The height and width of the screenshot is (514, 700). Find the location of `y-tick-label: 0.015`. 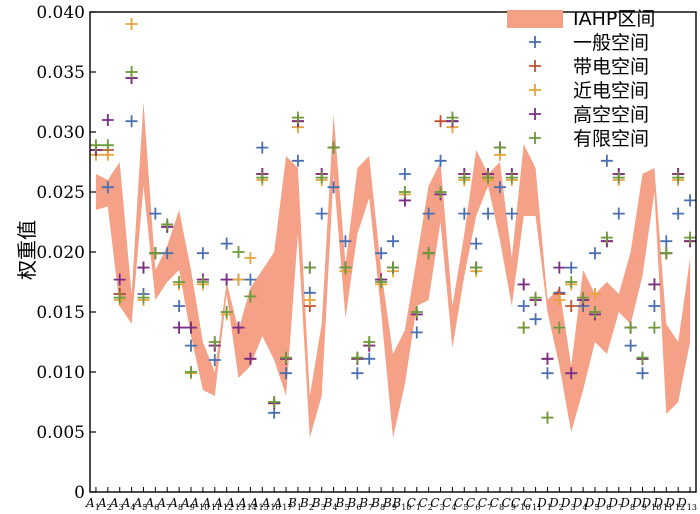

y-tick-label: 0.015 is located at coordinates (60, 313).